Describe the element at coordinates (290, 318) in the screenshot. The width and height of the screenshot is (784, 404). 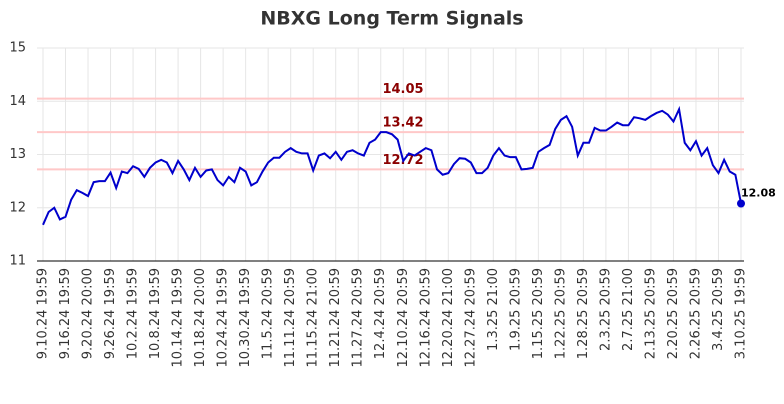
I see `x-tick-label: 11.11.24 20:59` at that location.